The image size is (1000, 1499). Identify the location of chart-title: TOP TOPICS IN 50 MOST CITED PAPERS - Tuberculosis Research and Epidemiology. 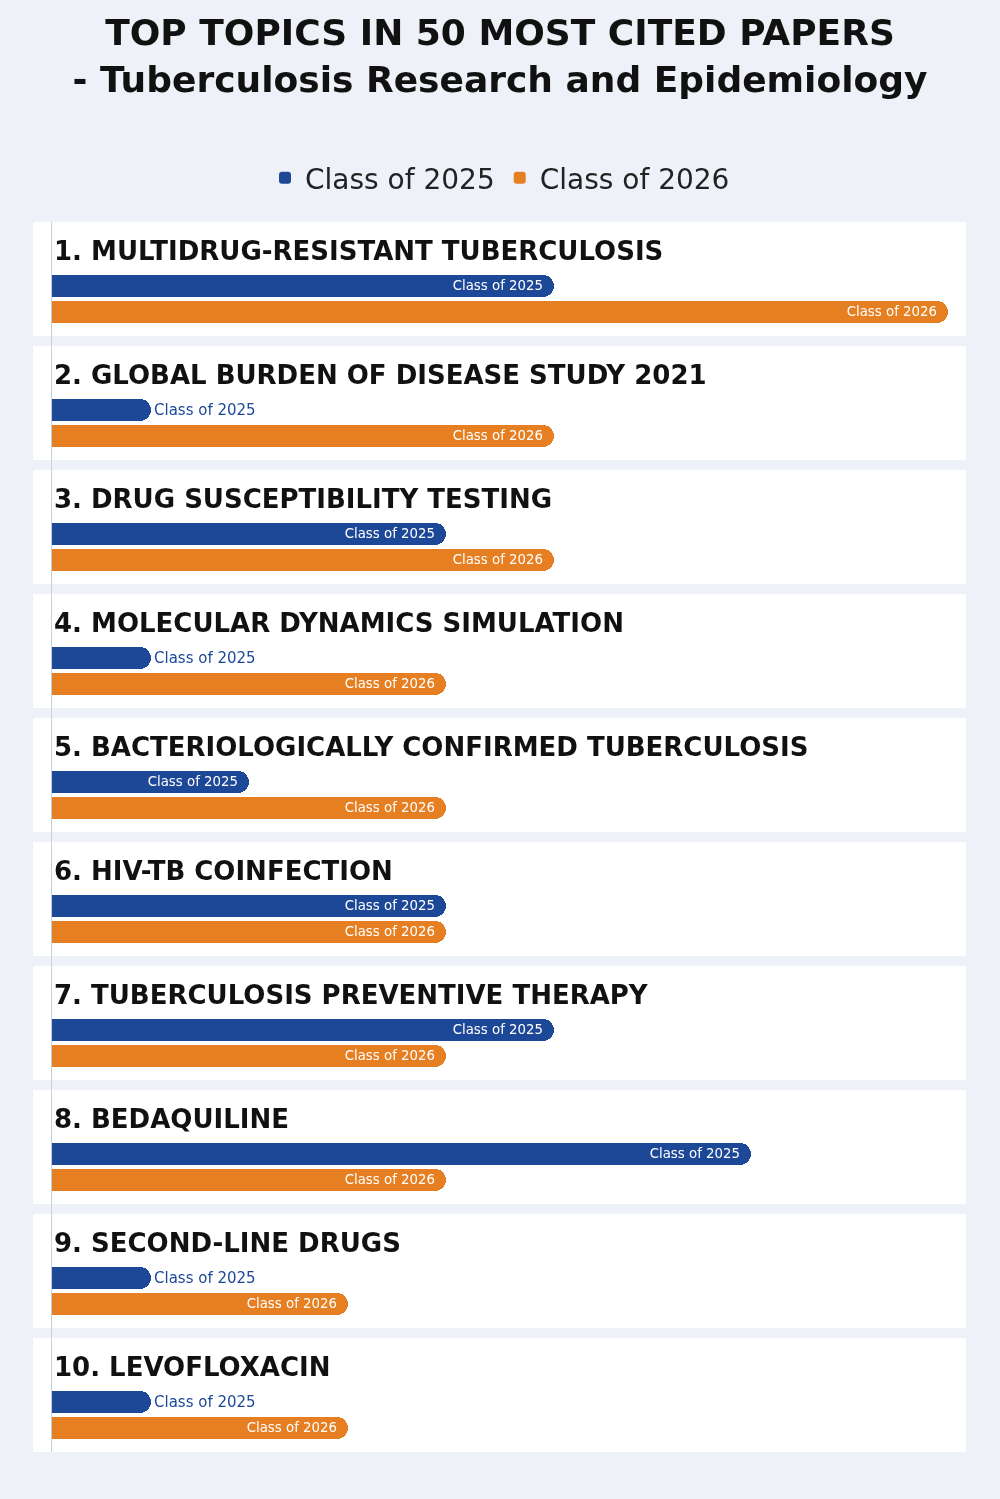
(500, 55).